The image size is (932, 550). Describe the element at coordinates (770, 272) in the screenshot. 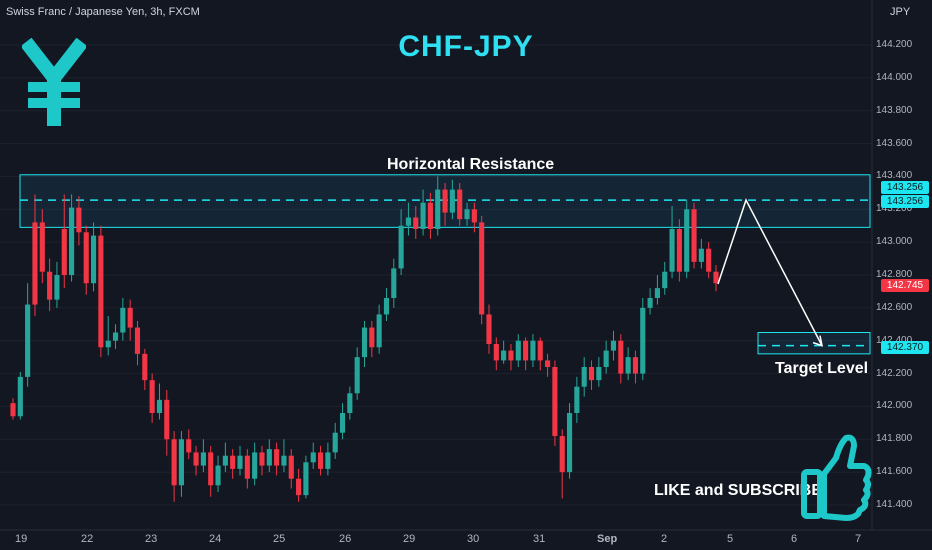

I see `projection-path` at that location.